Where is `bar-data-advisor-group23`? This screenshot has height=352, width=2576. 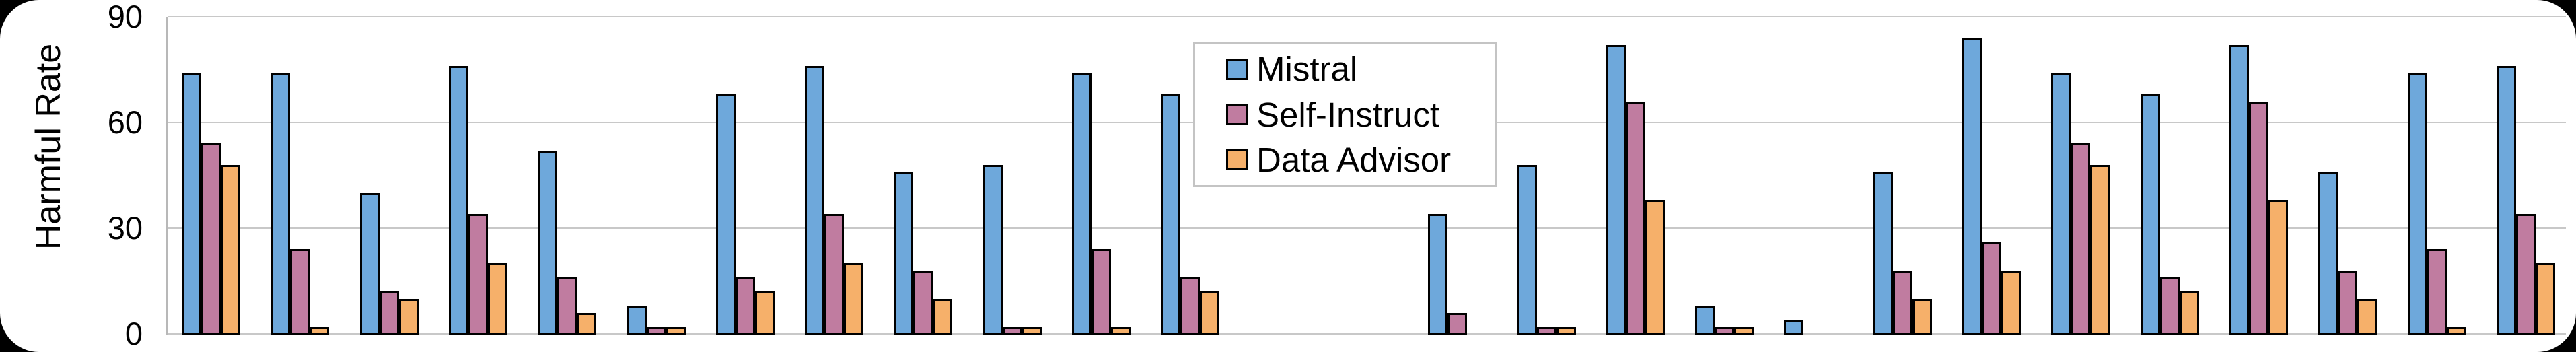 bar-data-advisor-group23 is located at coordinates (2189, 313).